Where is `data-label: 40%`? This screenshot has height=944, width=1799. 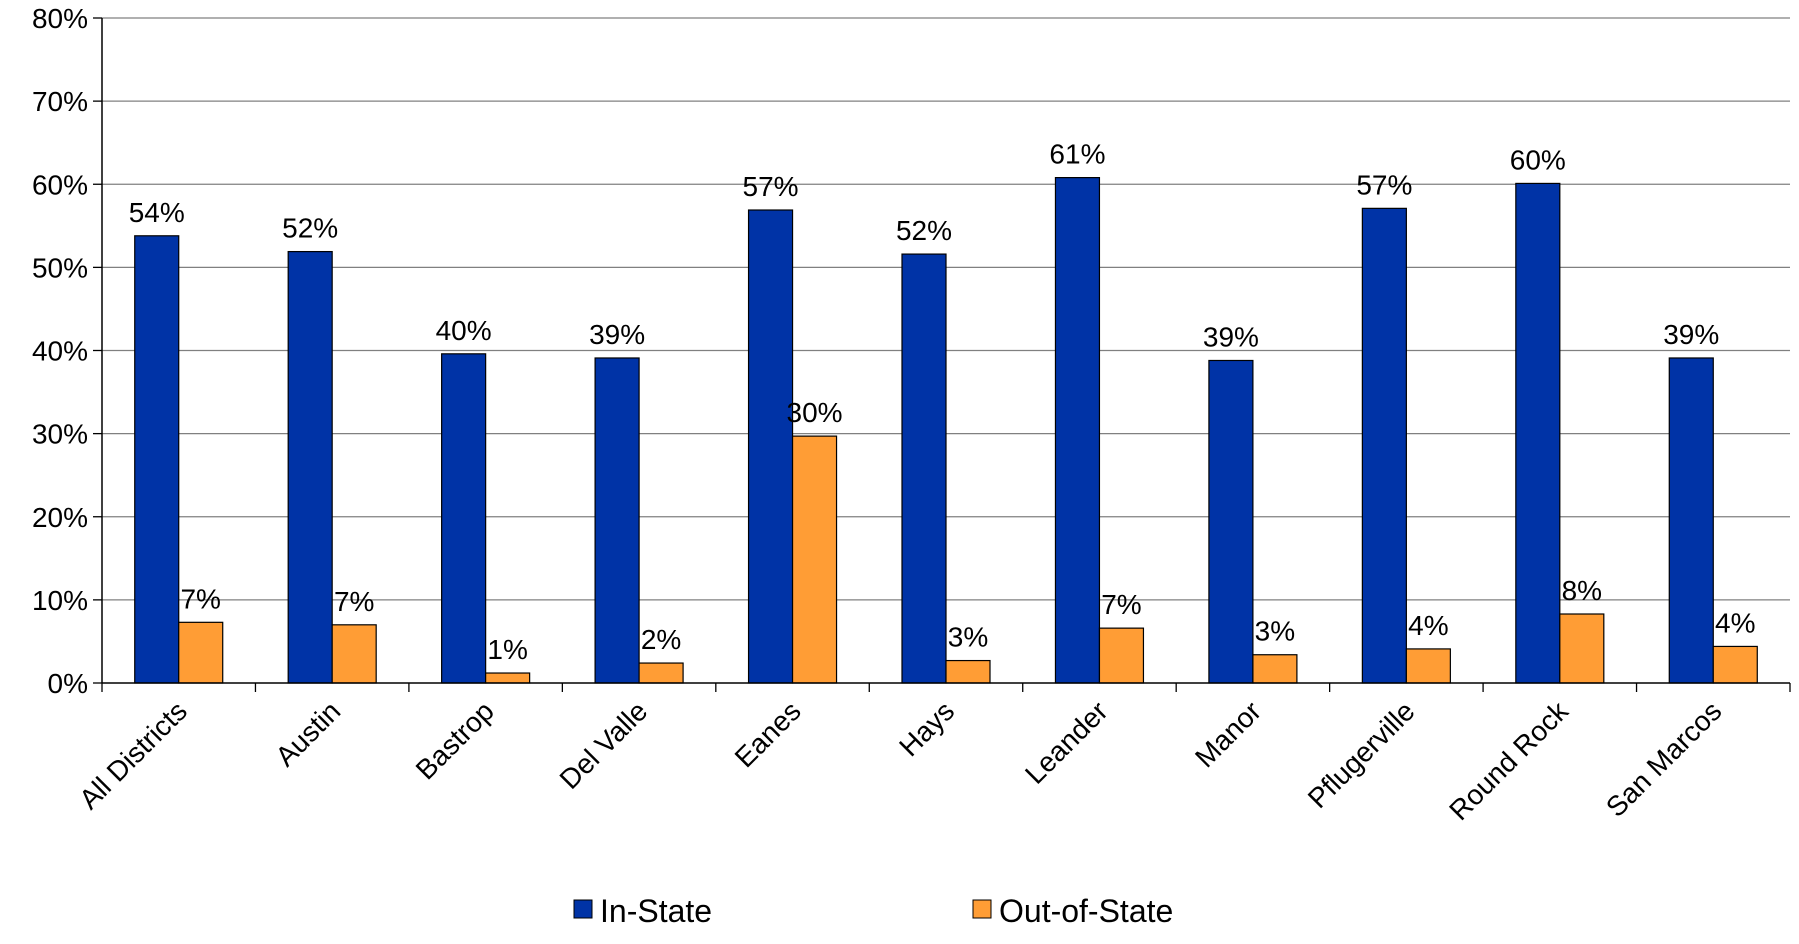
data-label: 40% is located at coordinates (464, 330).